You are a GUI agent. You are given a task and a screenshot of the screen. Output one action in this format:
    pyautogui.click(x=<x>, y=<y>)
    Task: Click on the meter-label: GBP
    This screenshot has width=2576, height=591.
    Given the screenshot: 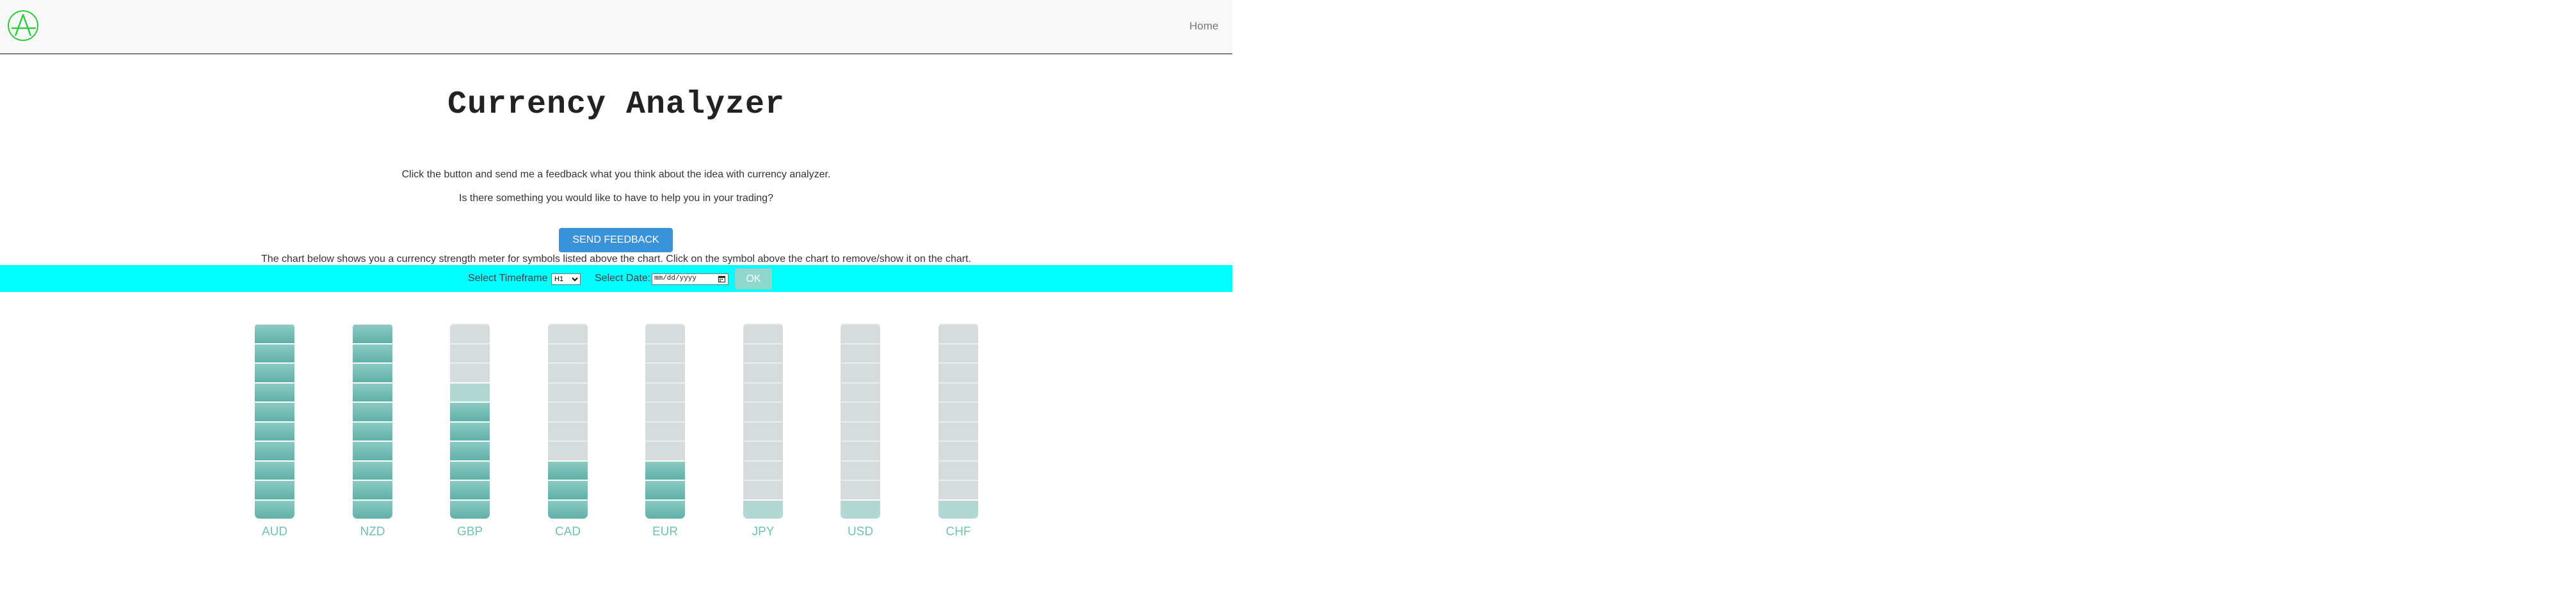 What is the action you would take?
    pyautogui.click(x=469, y=531)
    